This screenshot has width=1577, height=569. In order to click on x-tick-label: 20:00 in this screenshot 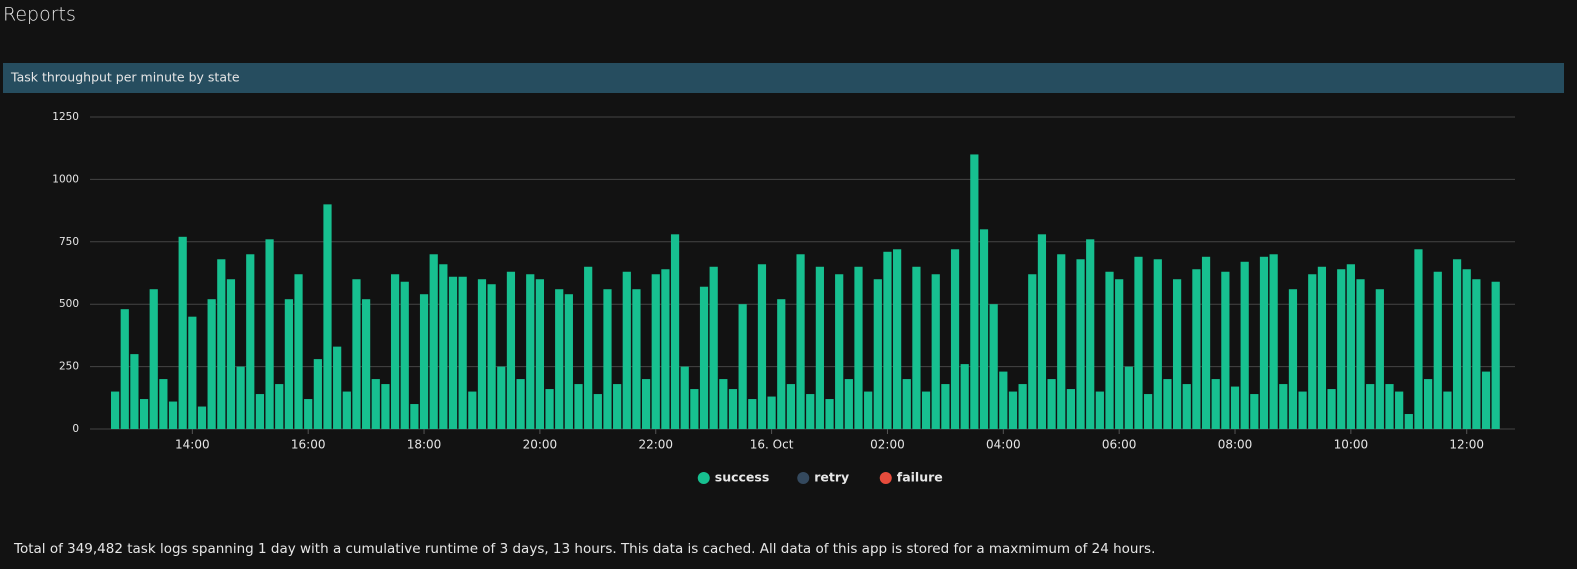, I will do `click(540, 445)`.